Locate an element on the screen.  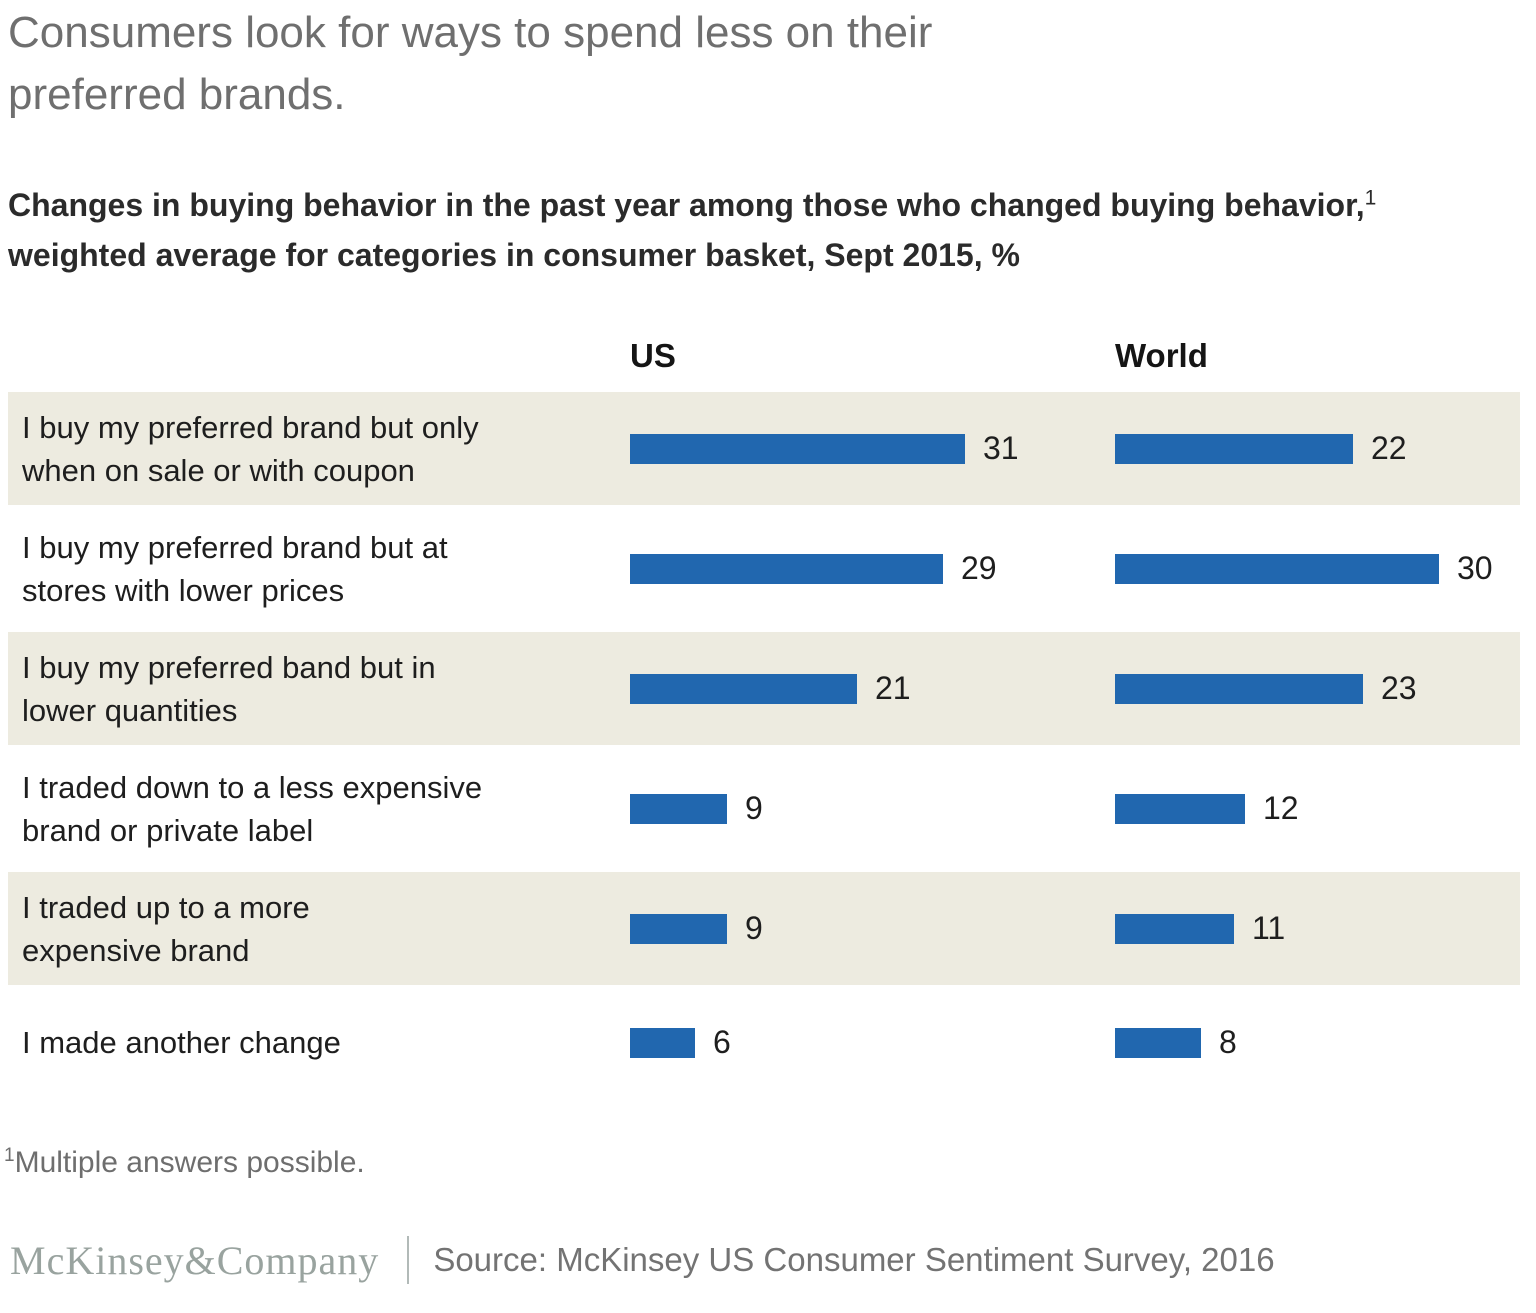
mckinsey-logo: McKinsey&Company is located at coordinates (195, 1260).